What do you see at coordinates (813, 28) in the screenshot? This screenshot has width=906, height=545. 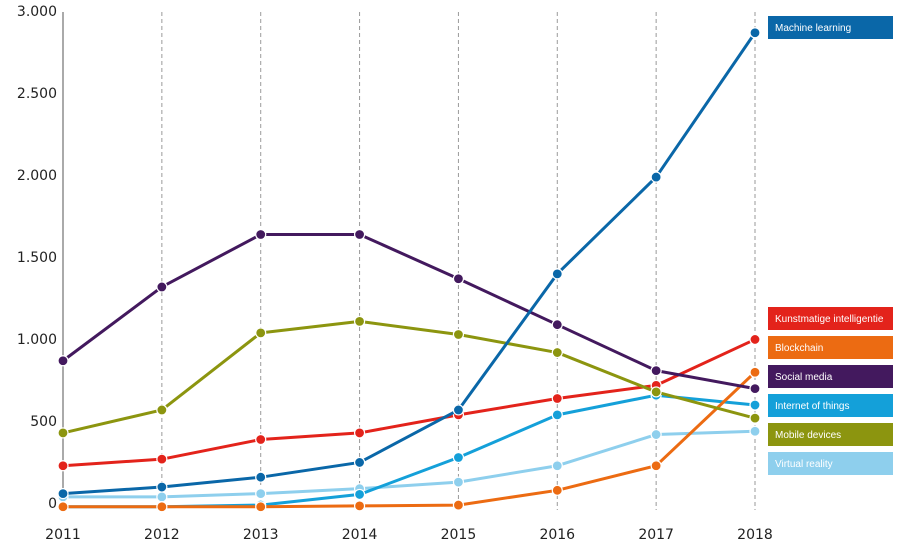 I see `legend-label-machine-learning: Machine learning` at bounding box center [813, 28].